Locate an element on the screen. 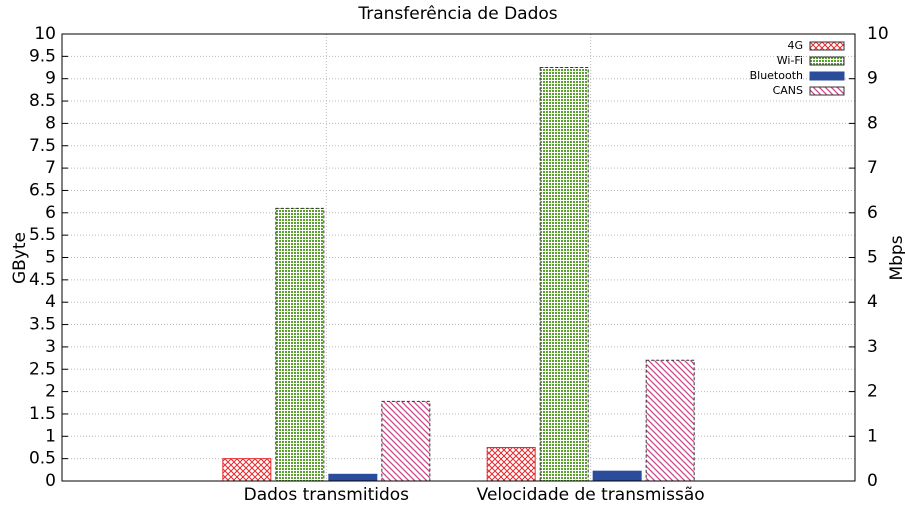  legend-label: 4G is located at coordinates (795, 45).